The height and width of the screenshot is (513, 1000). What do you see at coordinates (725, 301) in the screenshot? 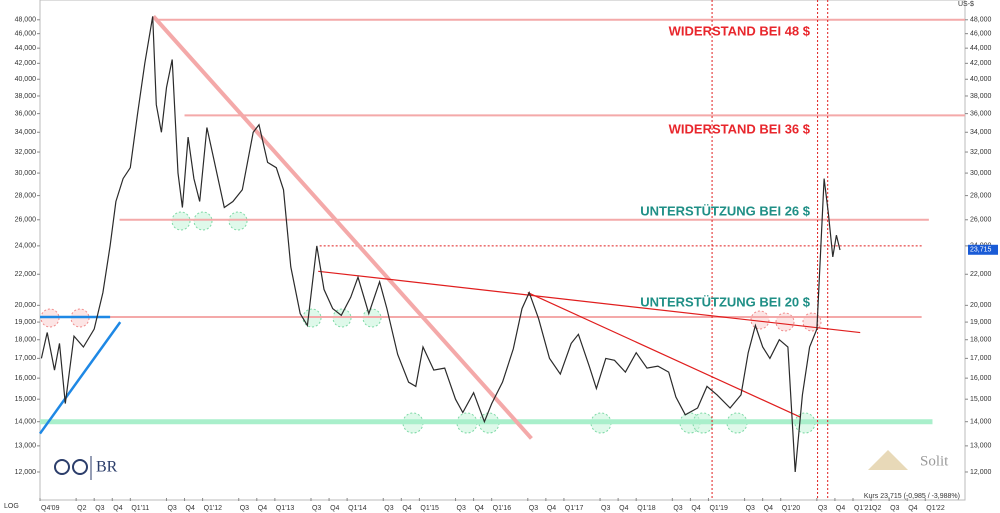
I see `annotation: UNTERSTÜTZUNG BEI 20 $` at bounding box center [725, 301].